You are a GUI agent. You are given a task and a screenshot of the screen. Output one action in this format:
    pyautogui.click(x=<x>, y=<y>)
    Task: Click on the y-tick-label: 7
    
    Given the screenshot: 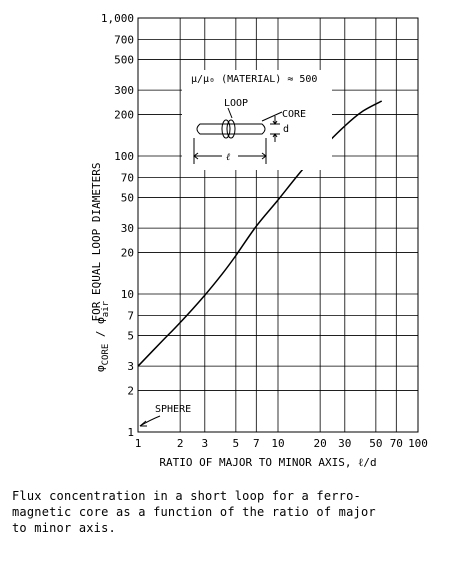 What is the action you would take?
    pyautogui.click(x=130, y=315)
    